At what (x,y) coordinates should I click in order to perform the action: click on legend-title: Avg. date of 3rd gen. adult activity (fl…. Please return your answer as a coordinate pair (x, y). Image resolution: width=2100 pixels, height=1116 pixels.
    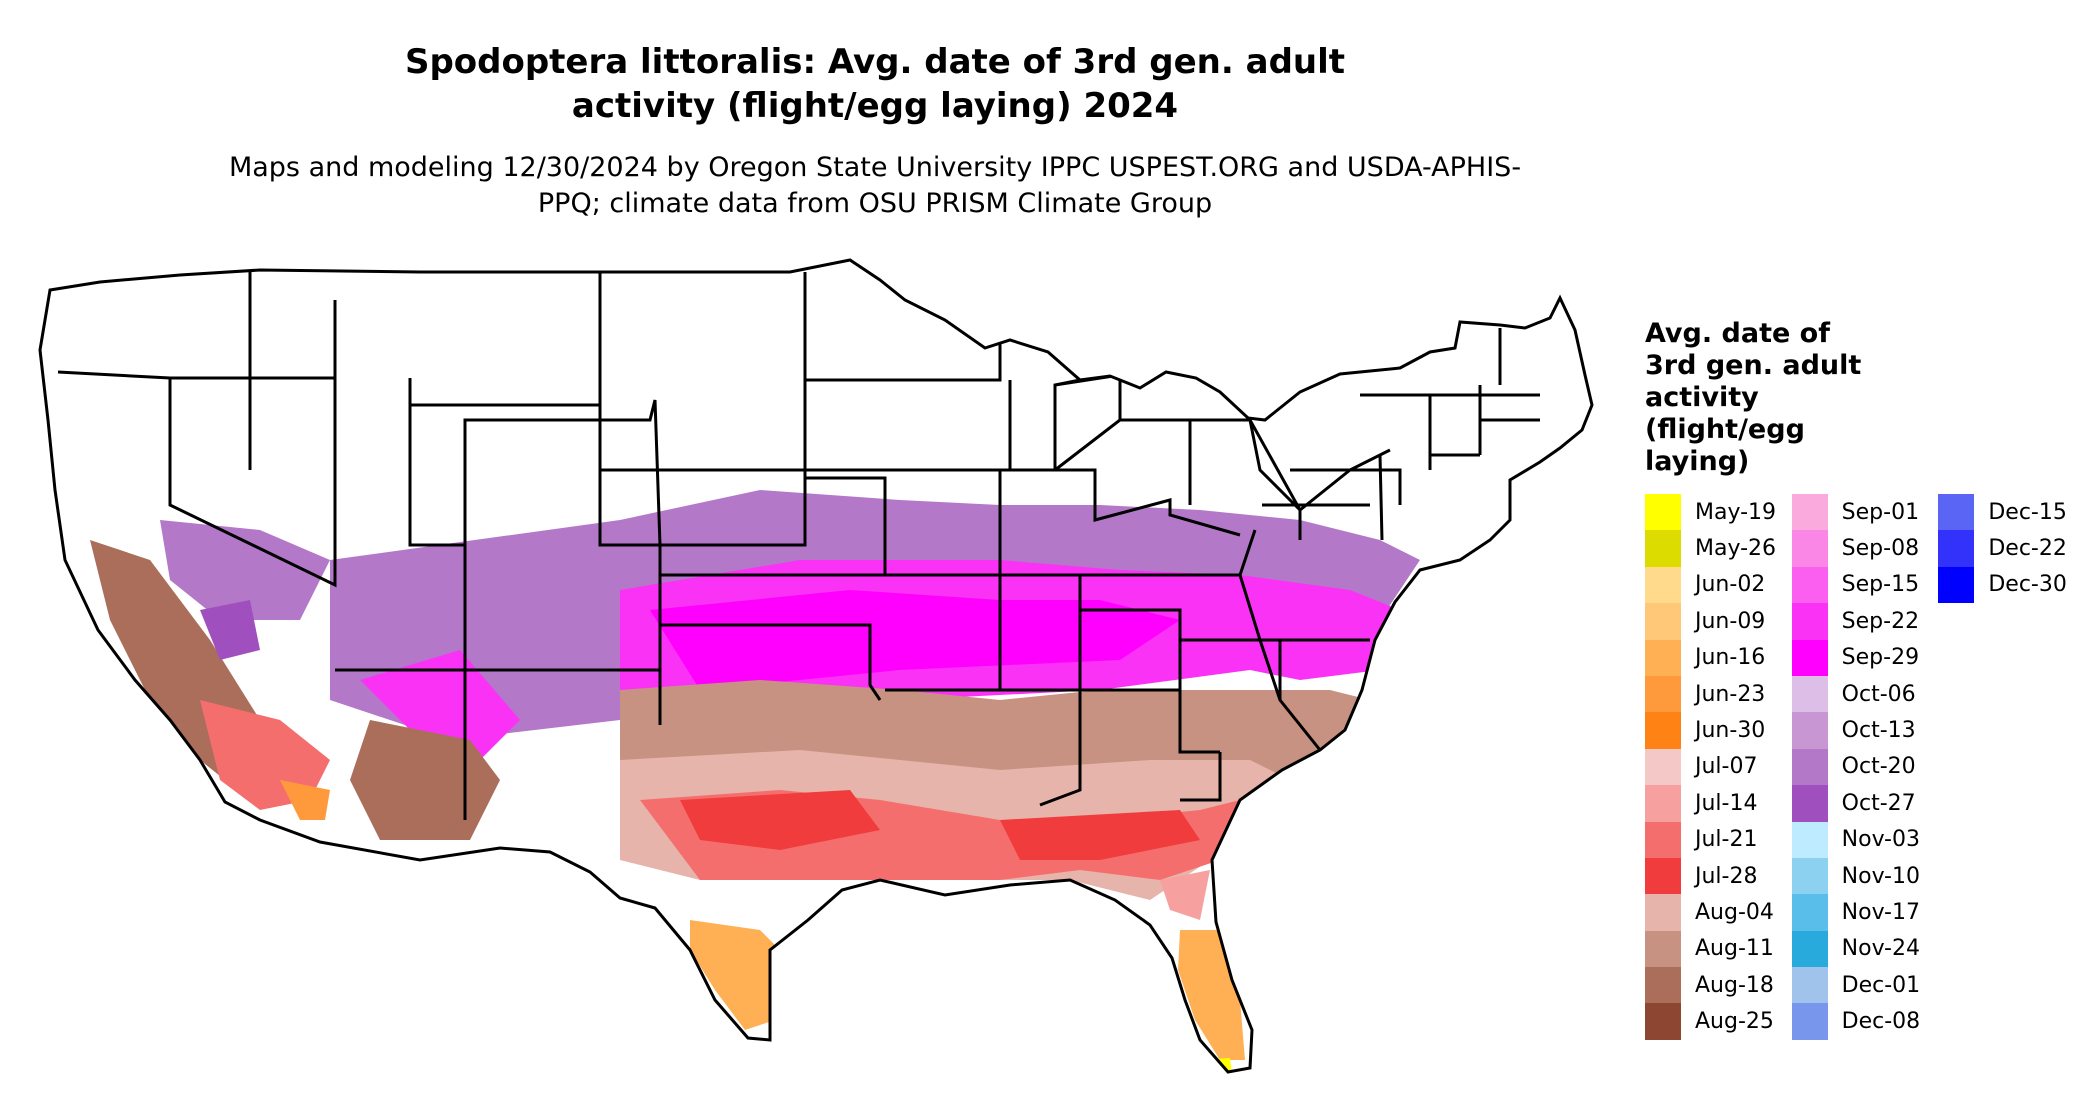
    Looking at the image, I should click on (1753, 397).